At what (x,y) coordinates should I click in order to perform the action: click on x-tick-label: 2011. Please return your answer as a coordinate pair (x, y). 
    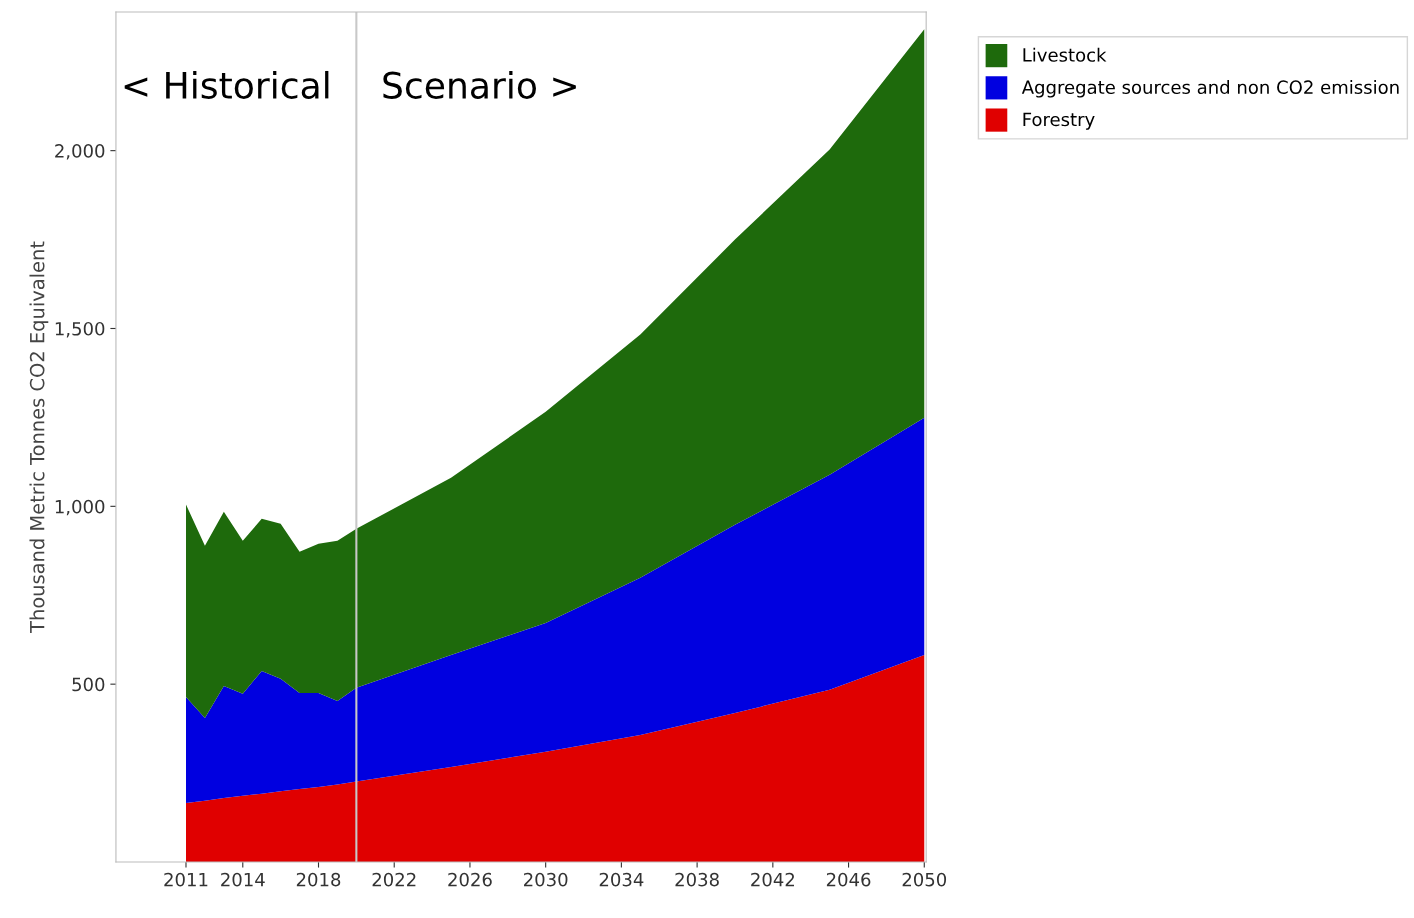
    Looking at the image, I should click on (186, 879).